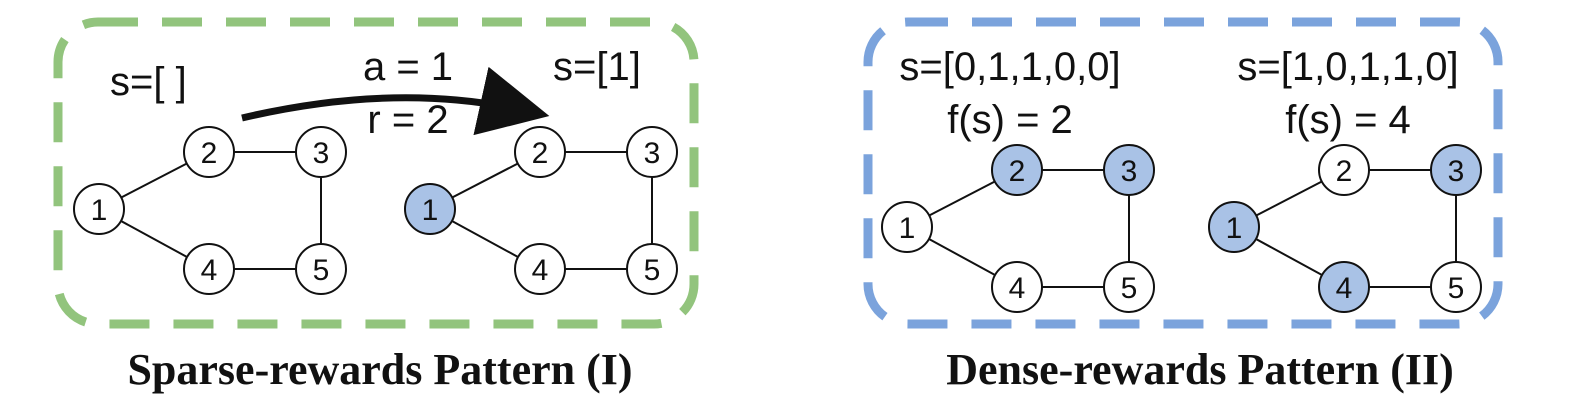 This screenshot has height=409, width=1576. I want to click on sparse-after-node-2-label: 2, so click(540, 153).